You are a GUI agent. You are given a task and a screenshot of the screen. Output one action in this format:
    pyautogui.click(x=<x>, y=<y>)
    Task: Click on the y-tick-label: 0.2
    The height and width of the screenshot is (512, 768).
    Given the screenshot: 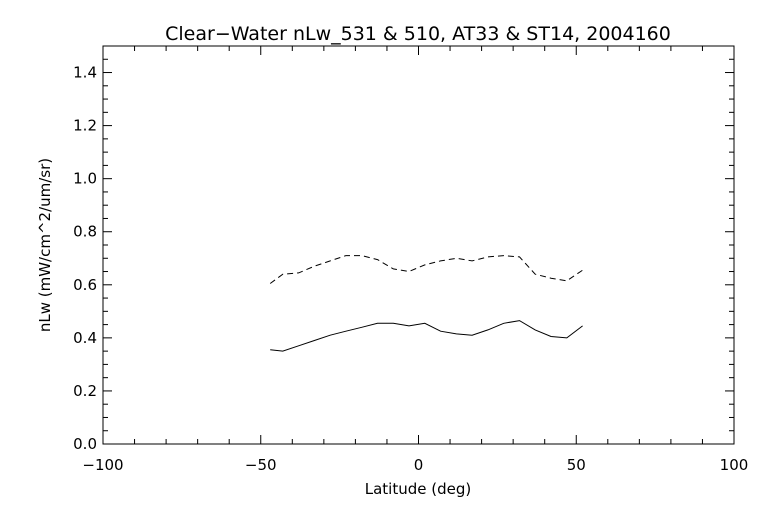 What is the action you would take?
    pyautogui.click(x=85, y=391)
    